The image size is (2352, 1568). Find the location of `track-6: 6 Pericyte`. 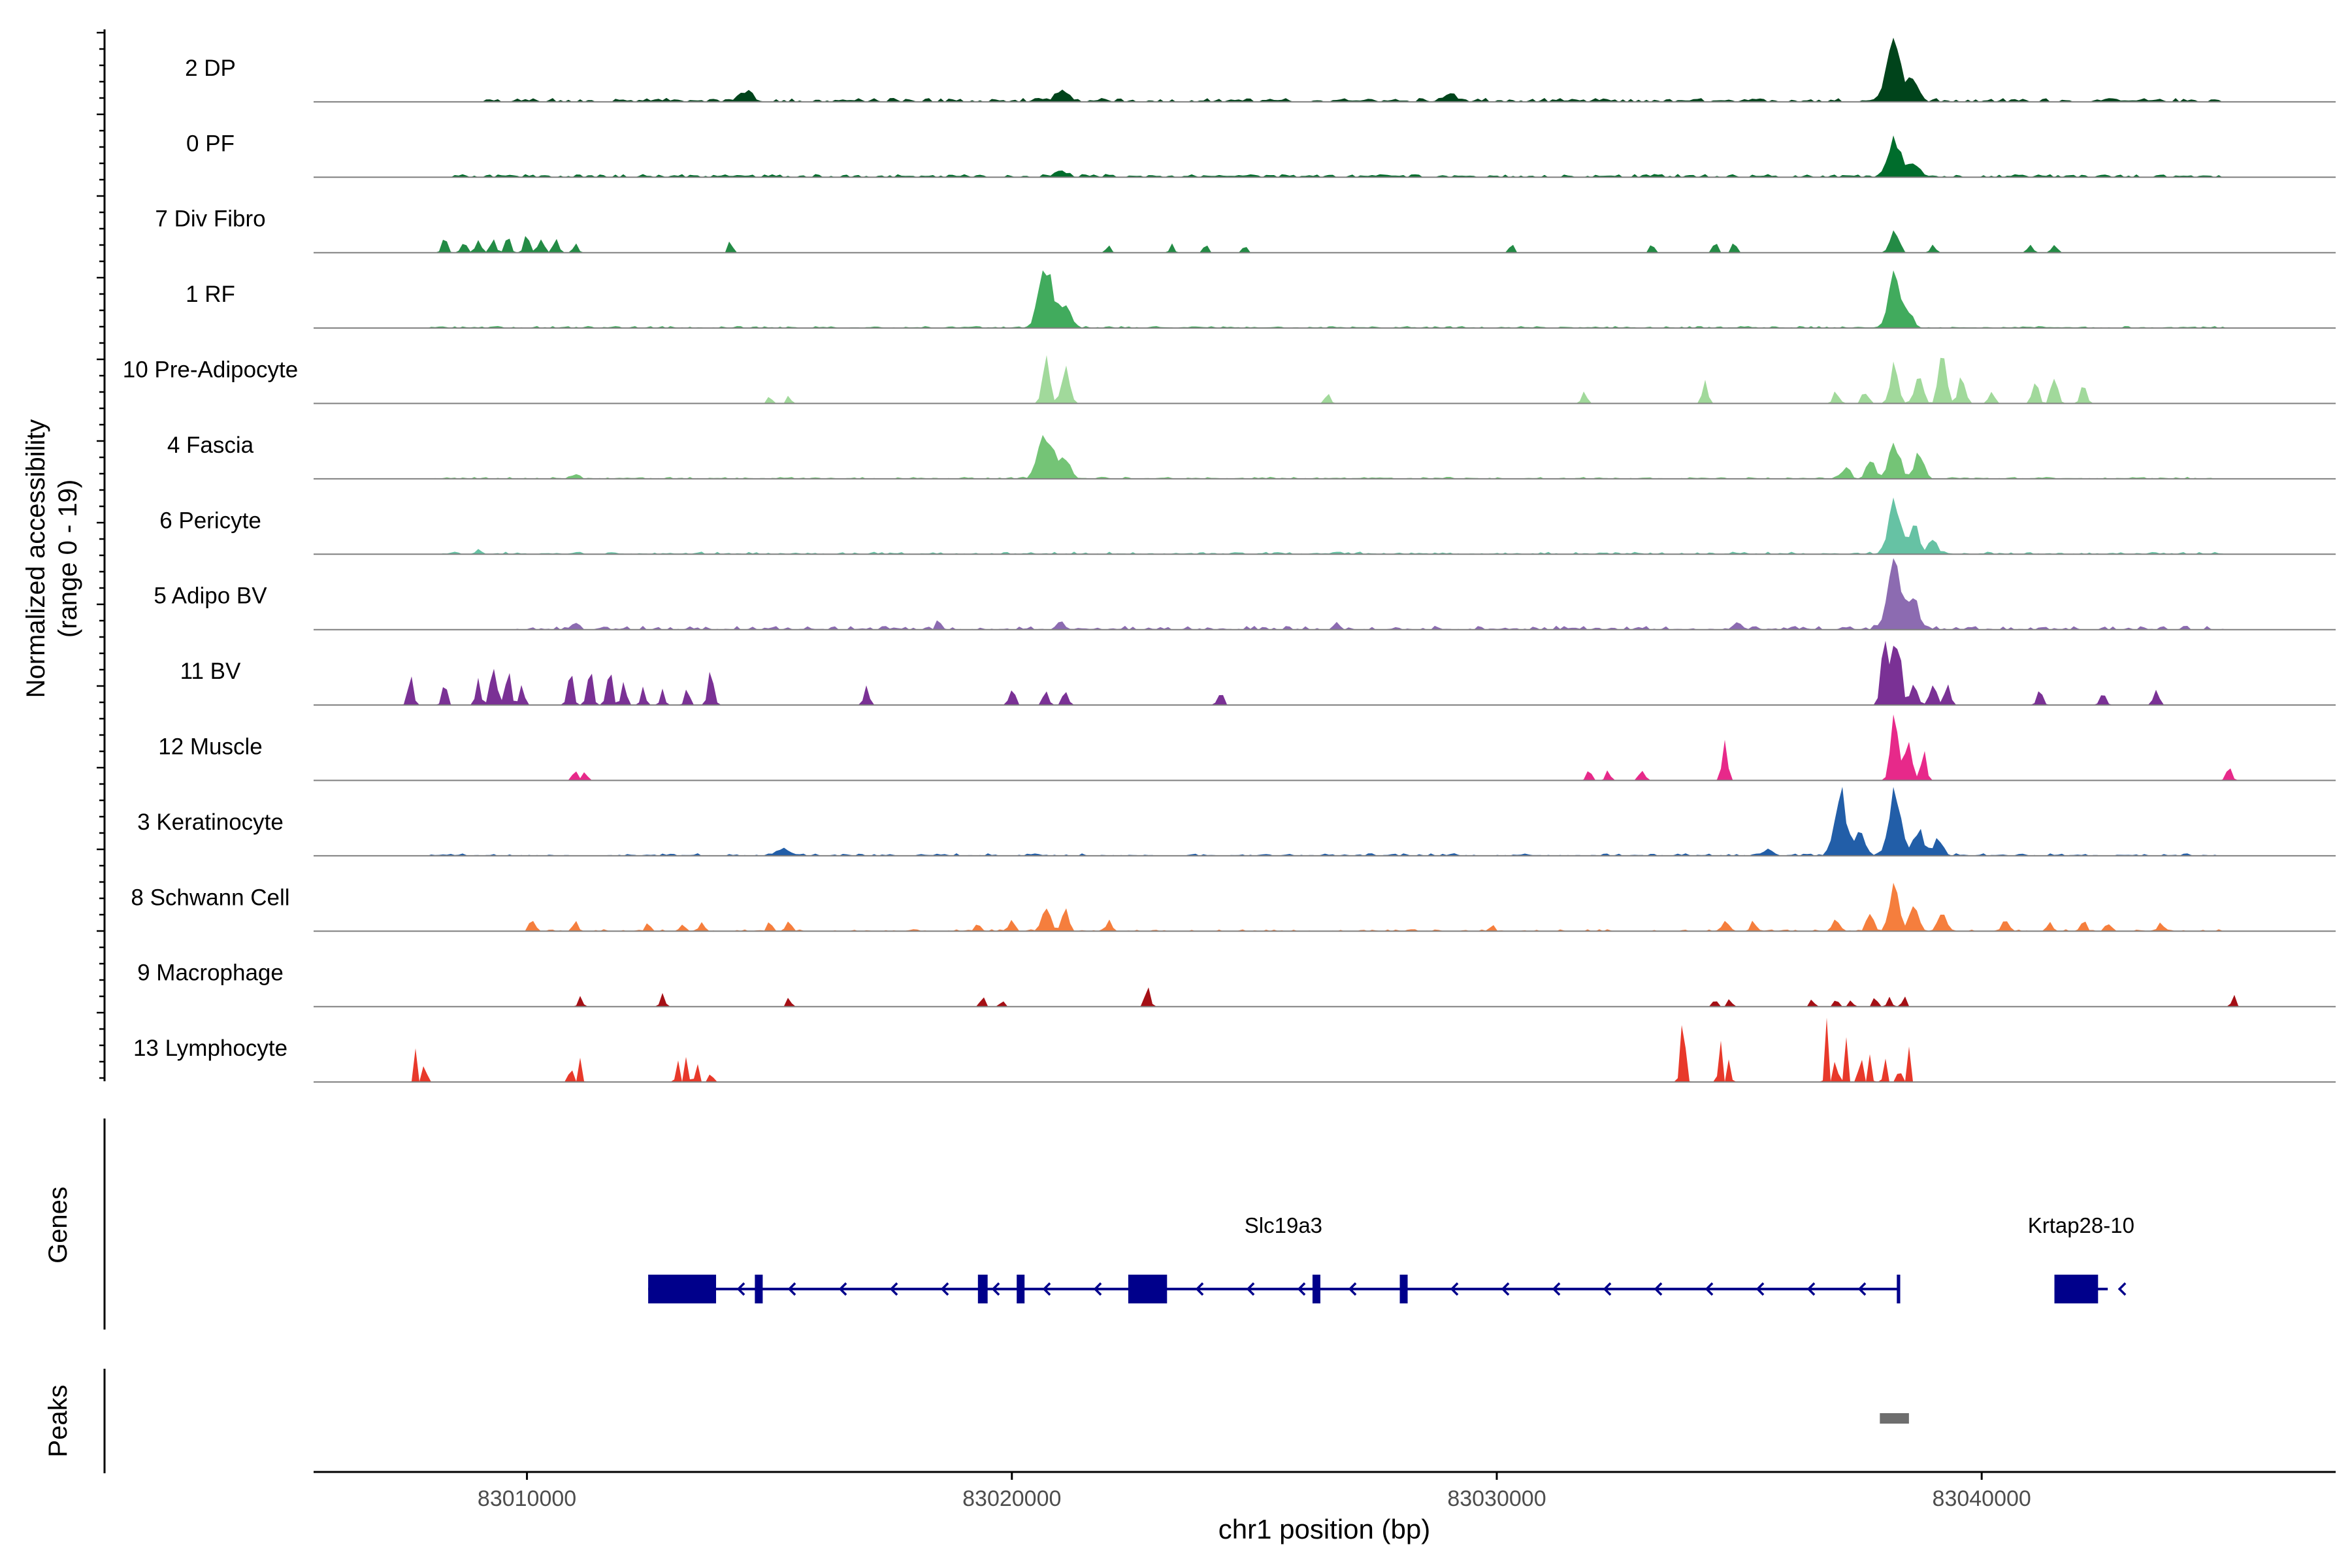

track-6: 6 Pericyte is located at coordinates (1247, 526).